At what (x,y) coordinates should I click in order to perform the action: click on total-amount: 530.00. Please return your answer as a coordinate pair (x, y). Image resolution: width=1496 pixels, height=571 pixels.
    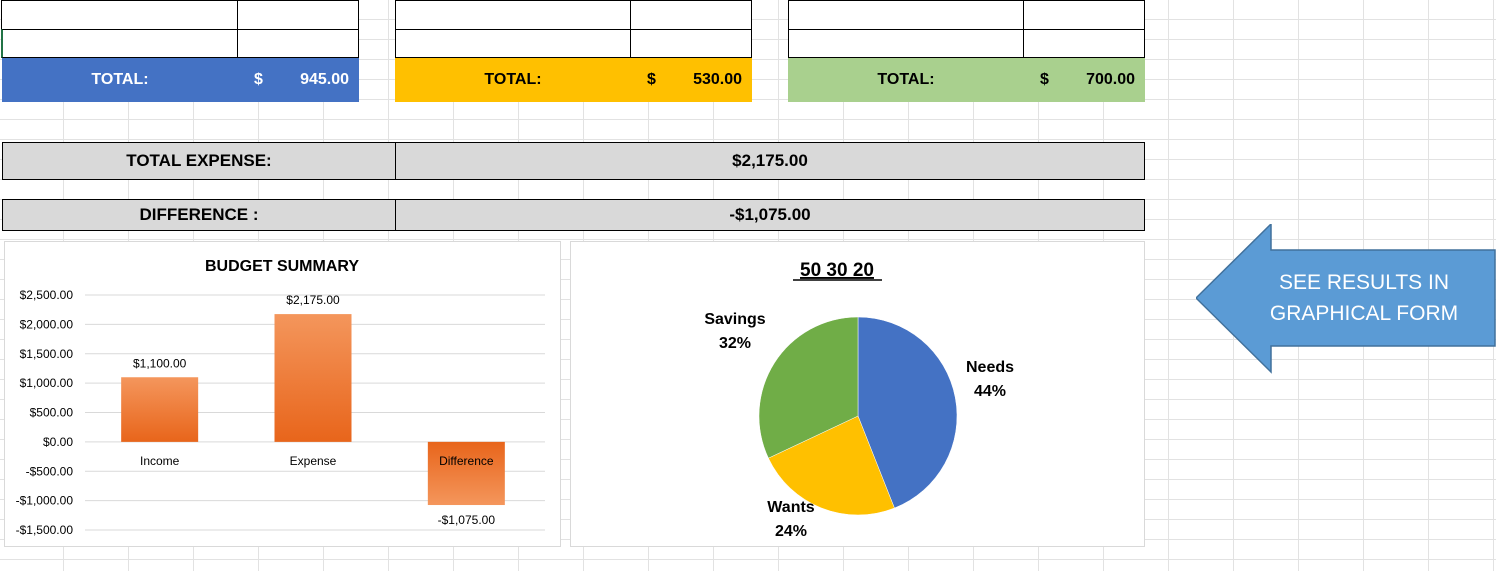
    Looking at the image, I should click on (717, 79).